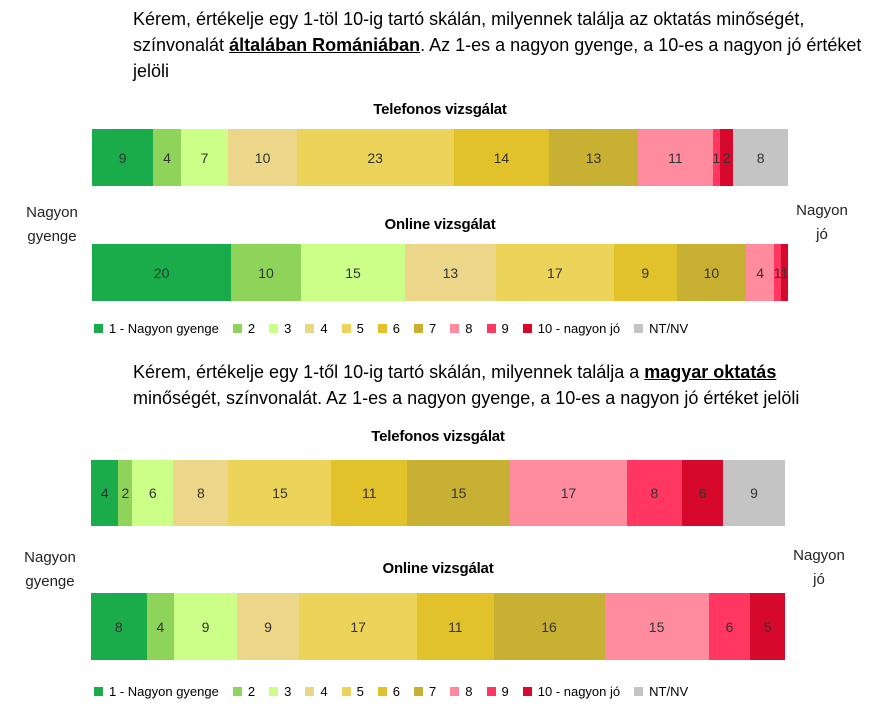 This screenshot has width=874, height=724. I want to click on bar-segment-3: 9, so click(205, 626).